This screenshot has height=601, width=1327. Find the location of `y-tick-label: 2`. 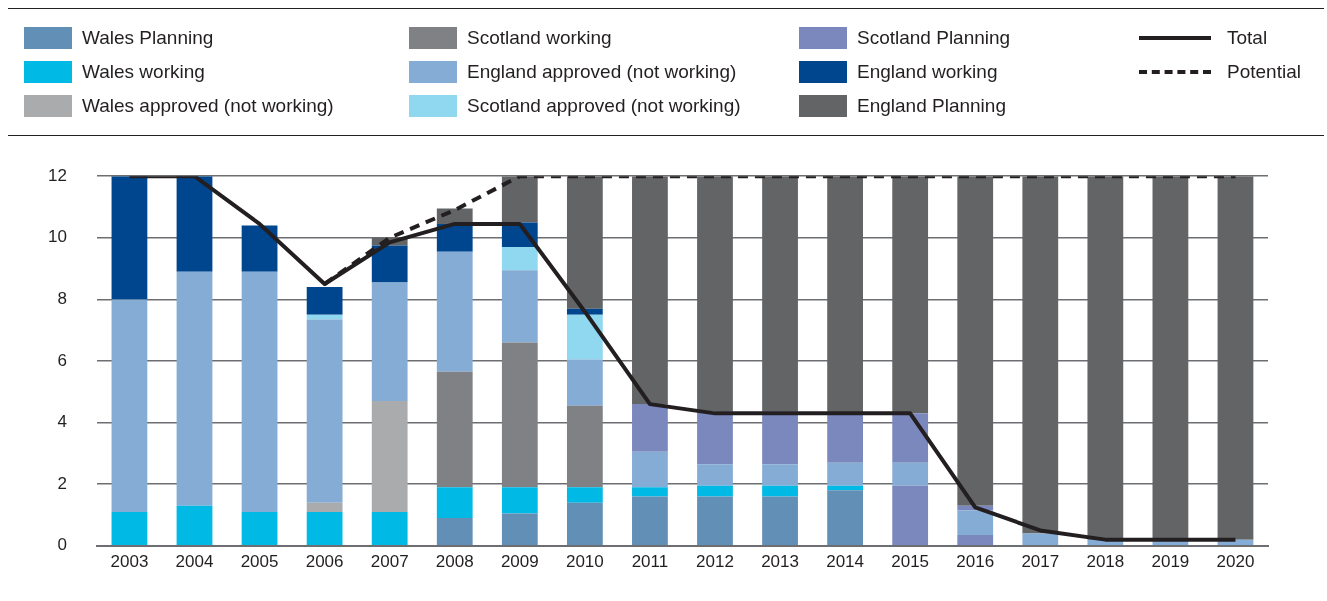

y-tick-label: 2 is located at coordinates (62, 483).